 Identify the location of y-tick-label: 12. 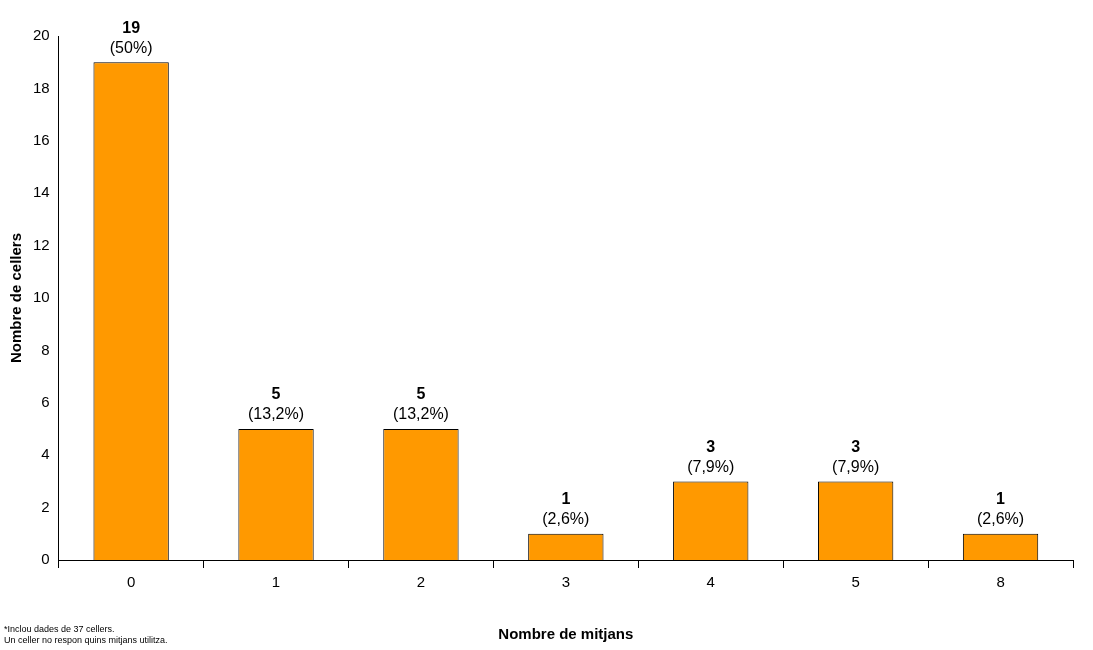
(41, 244).